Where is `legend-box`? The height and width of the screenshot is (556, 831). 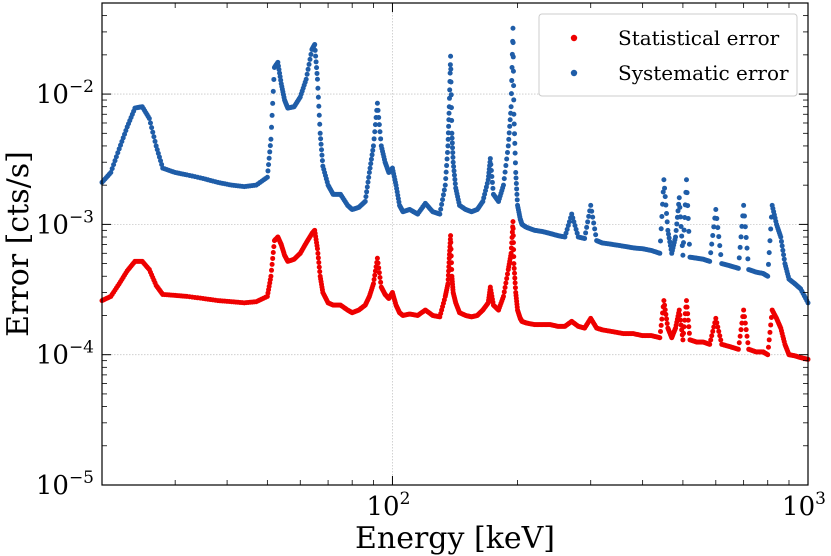 legend-box is located at coordinates (668, 55).